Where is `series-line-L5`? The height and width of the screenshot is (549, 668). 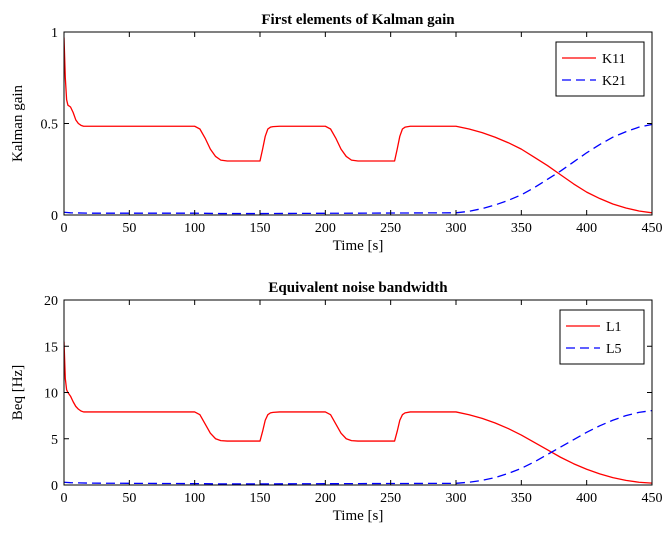 series-line-L5 is located at coordinates (358, 447).